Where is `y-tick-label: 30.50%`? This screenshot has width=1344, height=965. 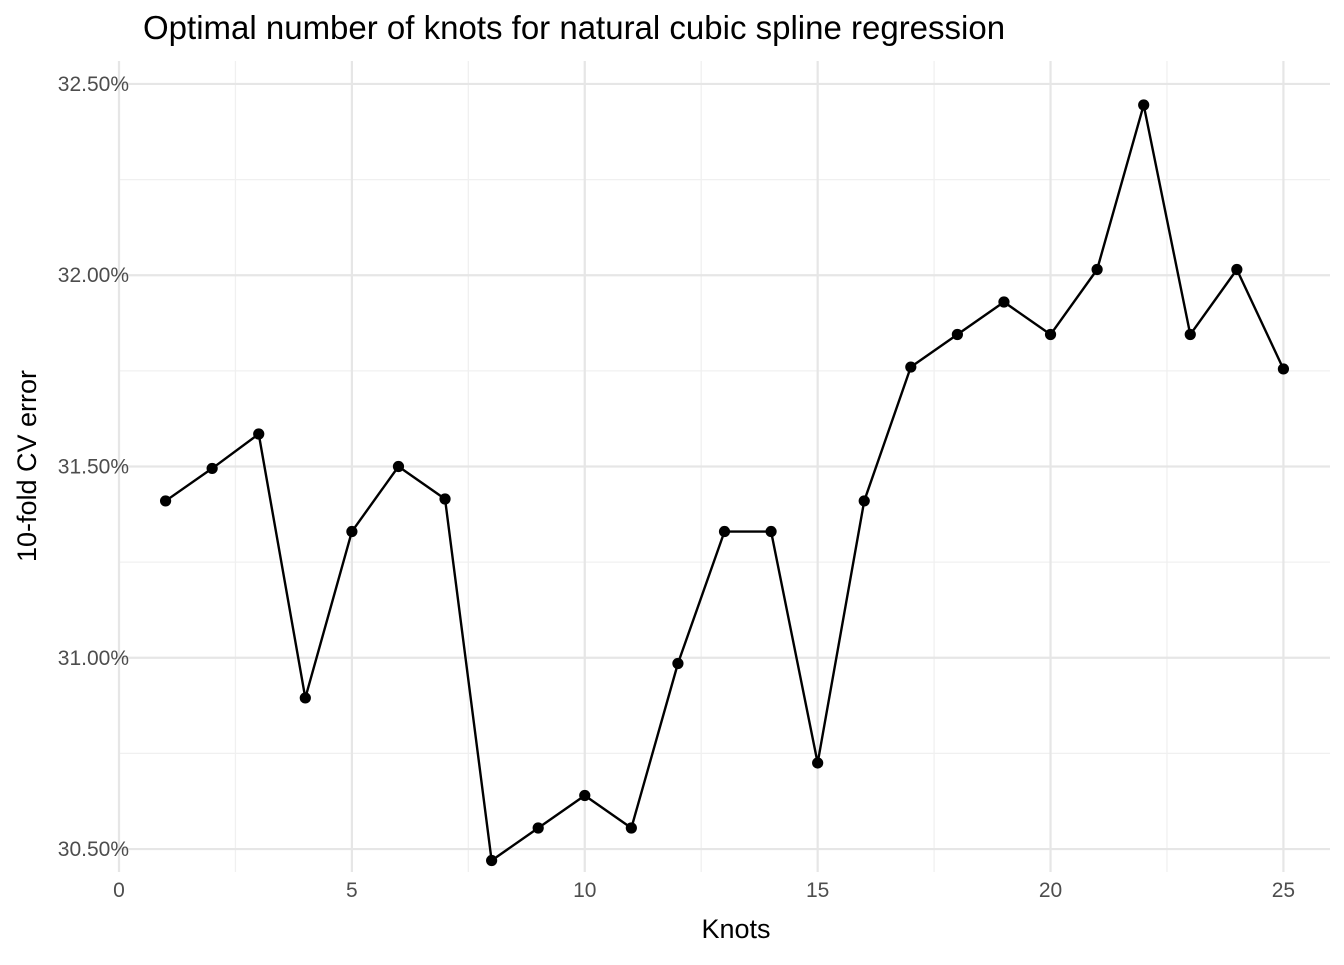
y-tick-label: 30.50% is located at coordinates (93, 849).